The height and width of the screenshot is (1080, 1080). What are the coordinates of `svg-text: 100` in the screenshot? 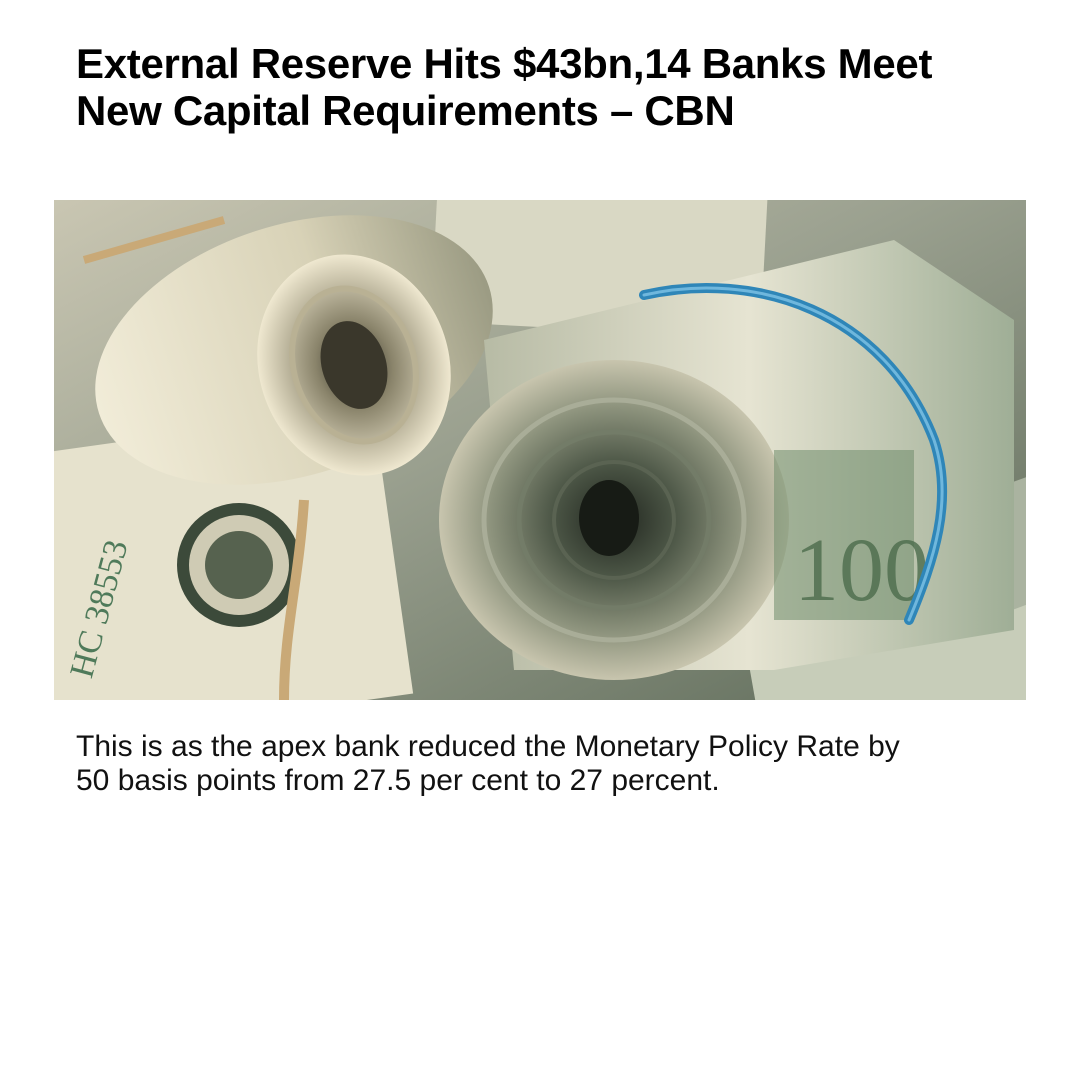 It's located at (861, 570).